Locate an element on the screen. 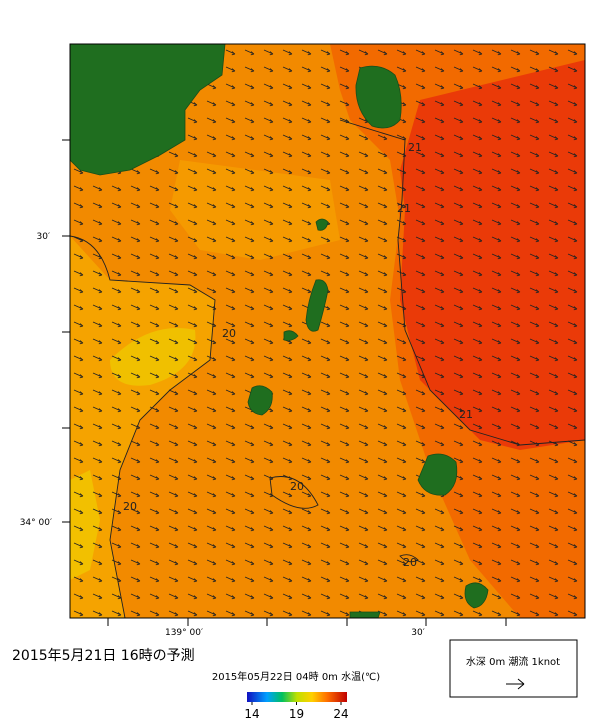 This screenshot has width=596, height=722. colorbar-tick-label: 24 is located at coordinates (340, 714).